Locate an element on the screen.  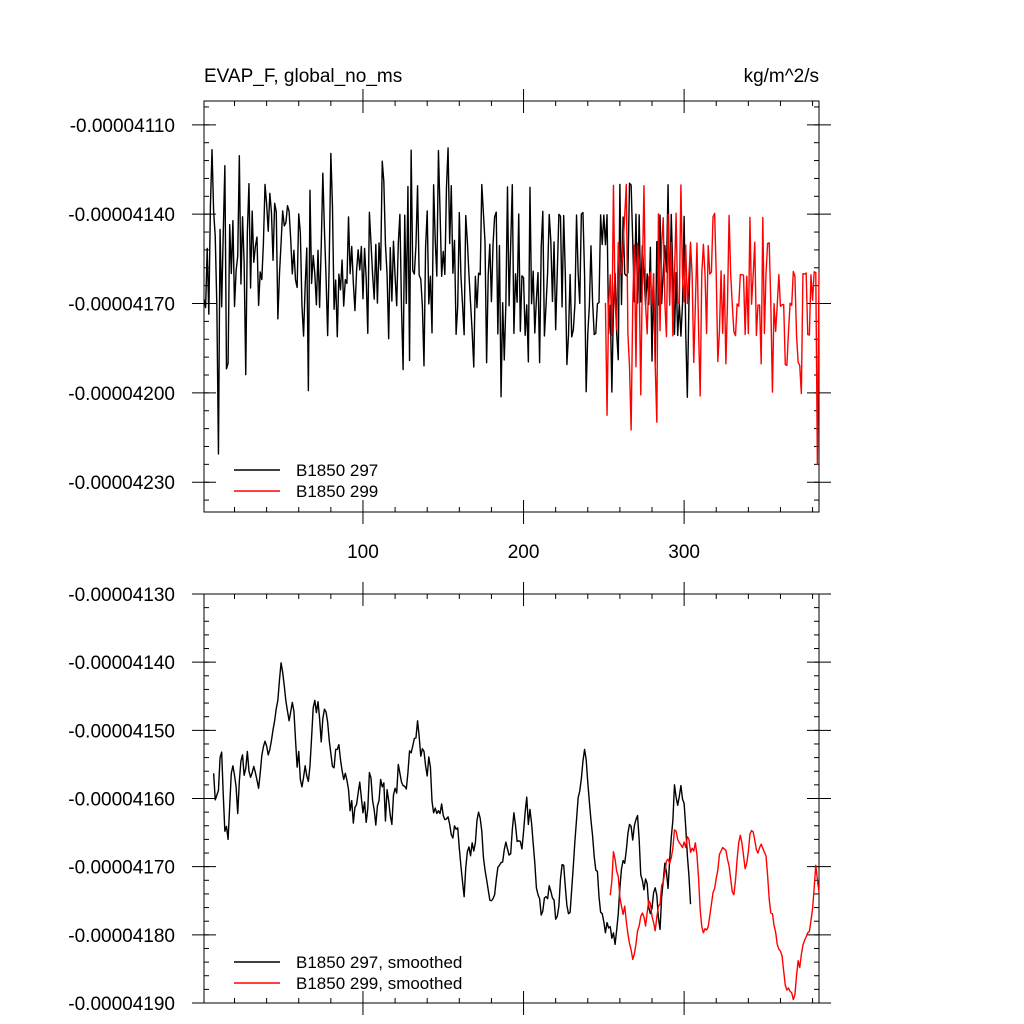
y-tick-label: -0.00004200 is located at coordinates (121, 394).